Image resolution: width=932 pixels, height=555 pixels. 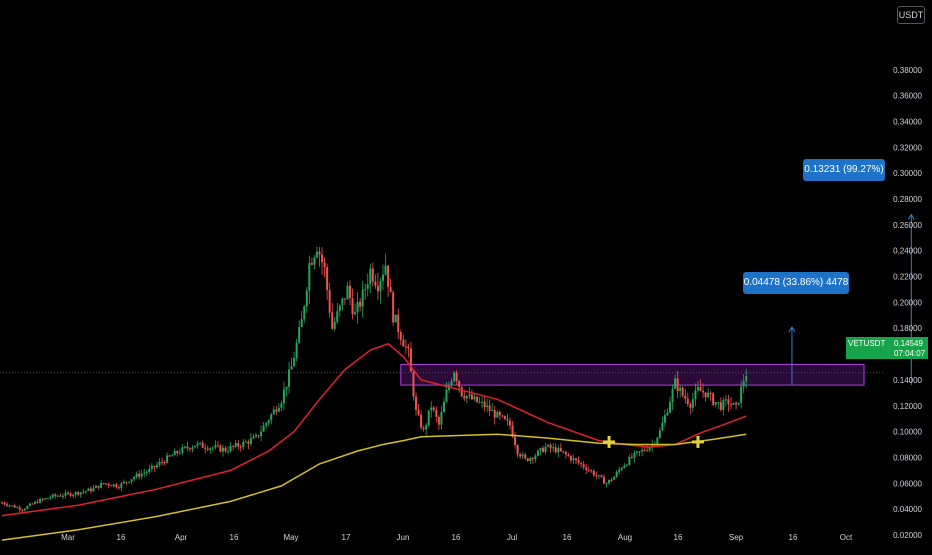 I want to click on y-tick-label: 0.10000, so click(x=907, y=432).